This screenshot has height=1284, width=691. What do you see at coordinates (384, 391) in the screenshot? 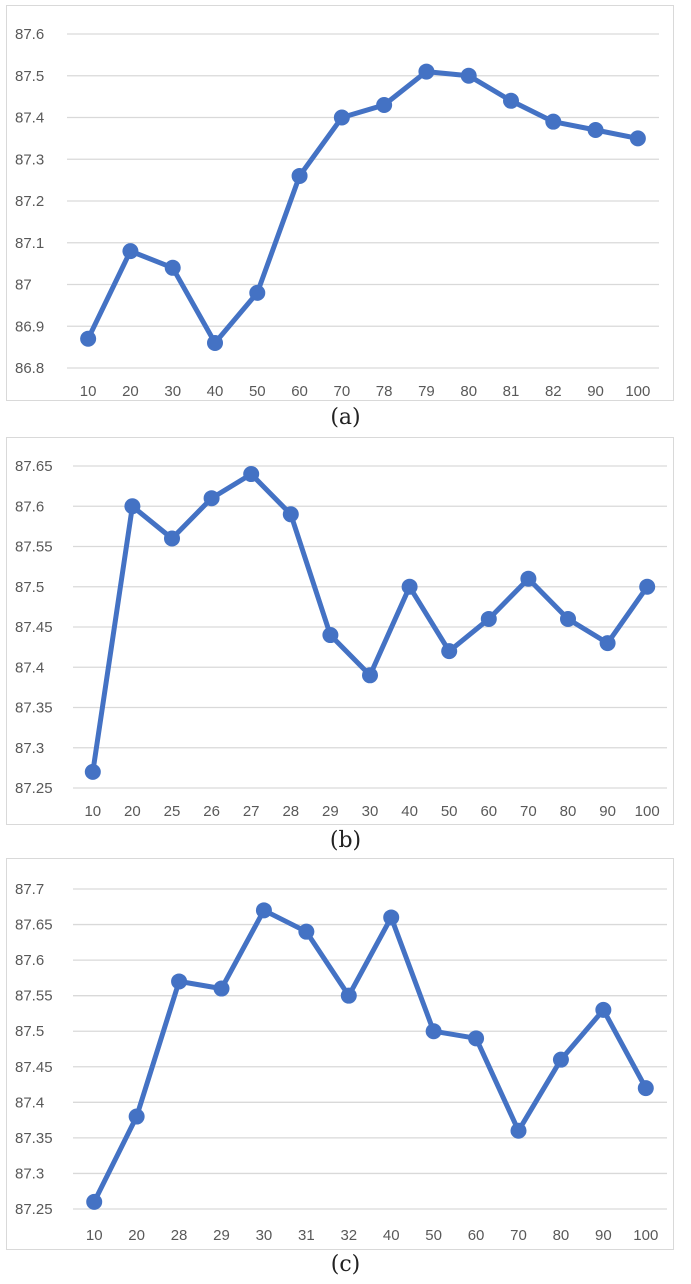
I see `x-tick-label: 78` at bounding box center [384, 391].